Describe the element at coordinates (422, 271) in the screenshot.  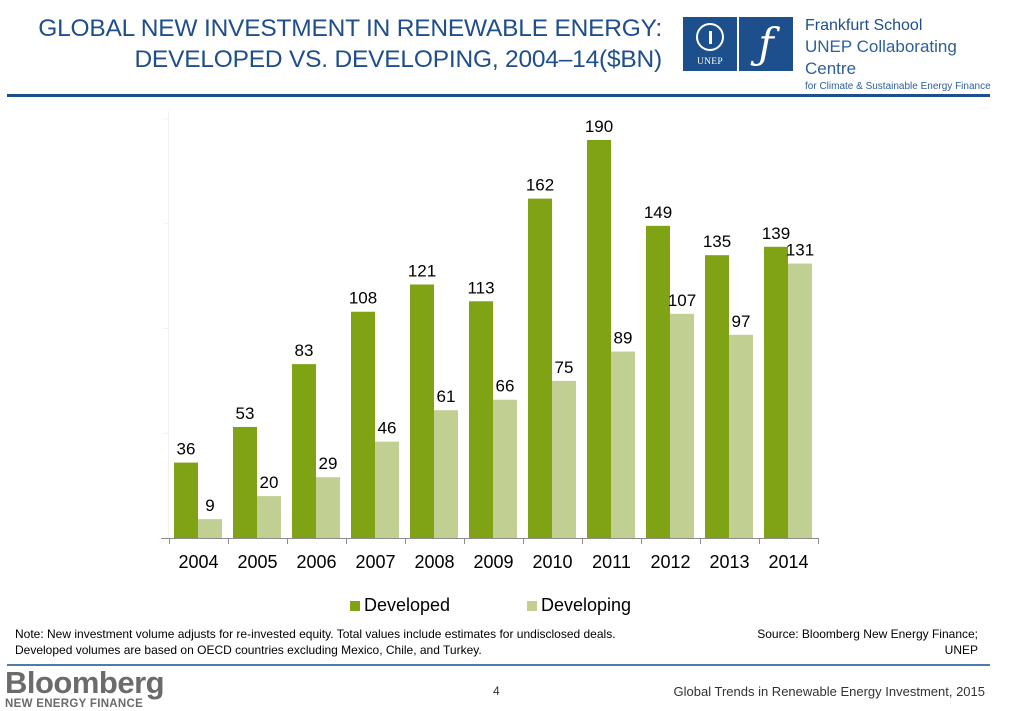
I see `data-label-developed-2008: 121` at that location.